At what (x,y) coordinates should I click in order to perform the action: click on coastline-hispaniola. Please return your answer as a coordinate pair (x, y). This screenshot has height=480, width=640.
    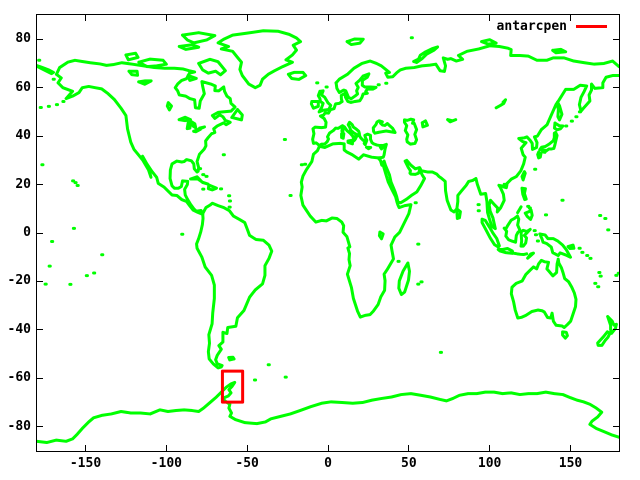
    Looking at the image, I should click on (212, 187).